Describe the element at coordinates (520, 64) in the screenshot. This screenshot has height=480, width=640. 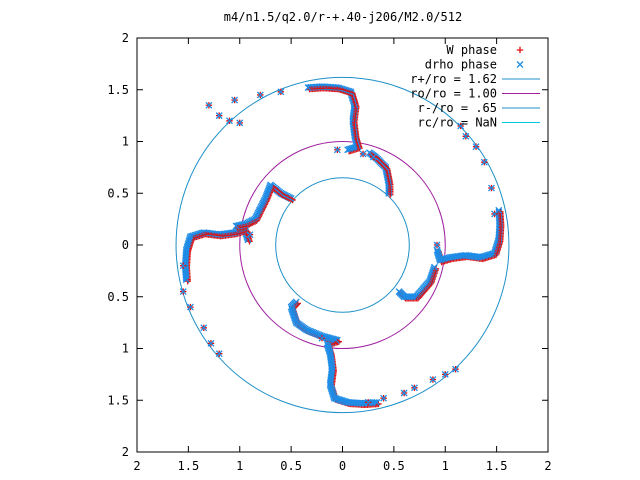
I see `legend-cross-marker` at that location.